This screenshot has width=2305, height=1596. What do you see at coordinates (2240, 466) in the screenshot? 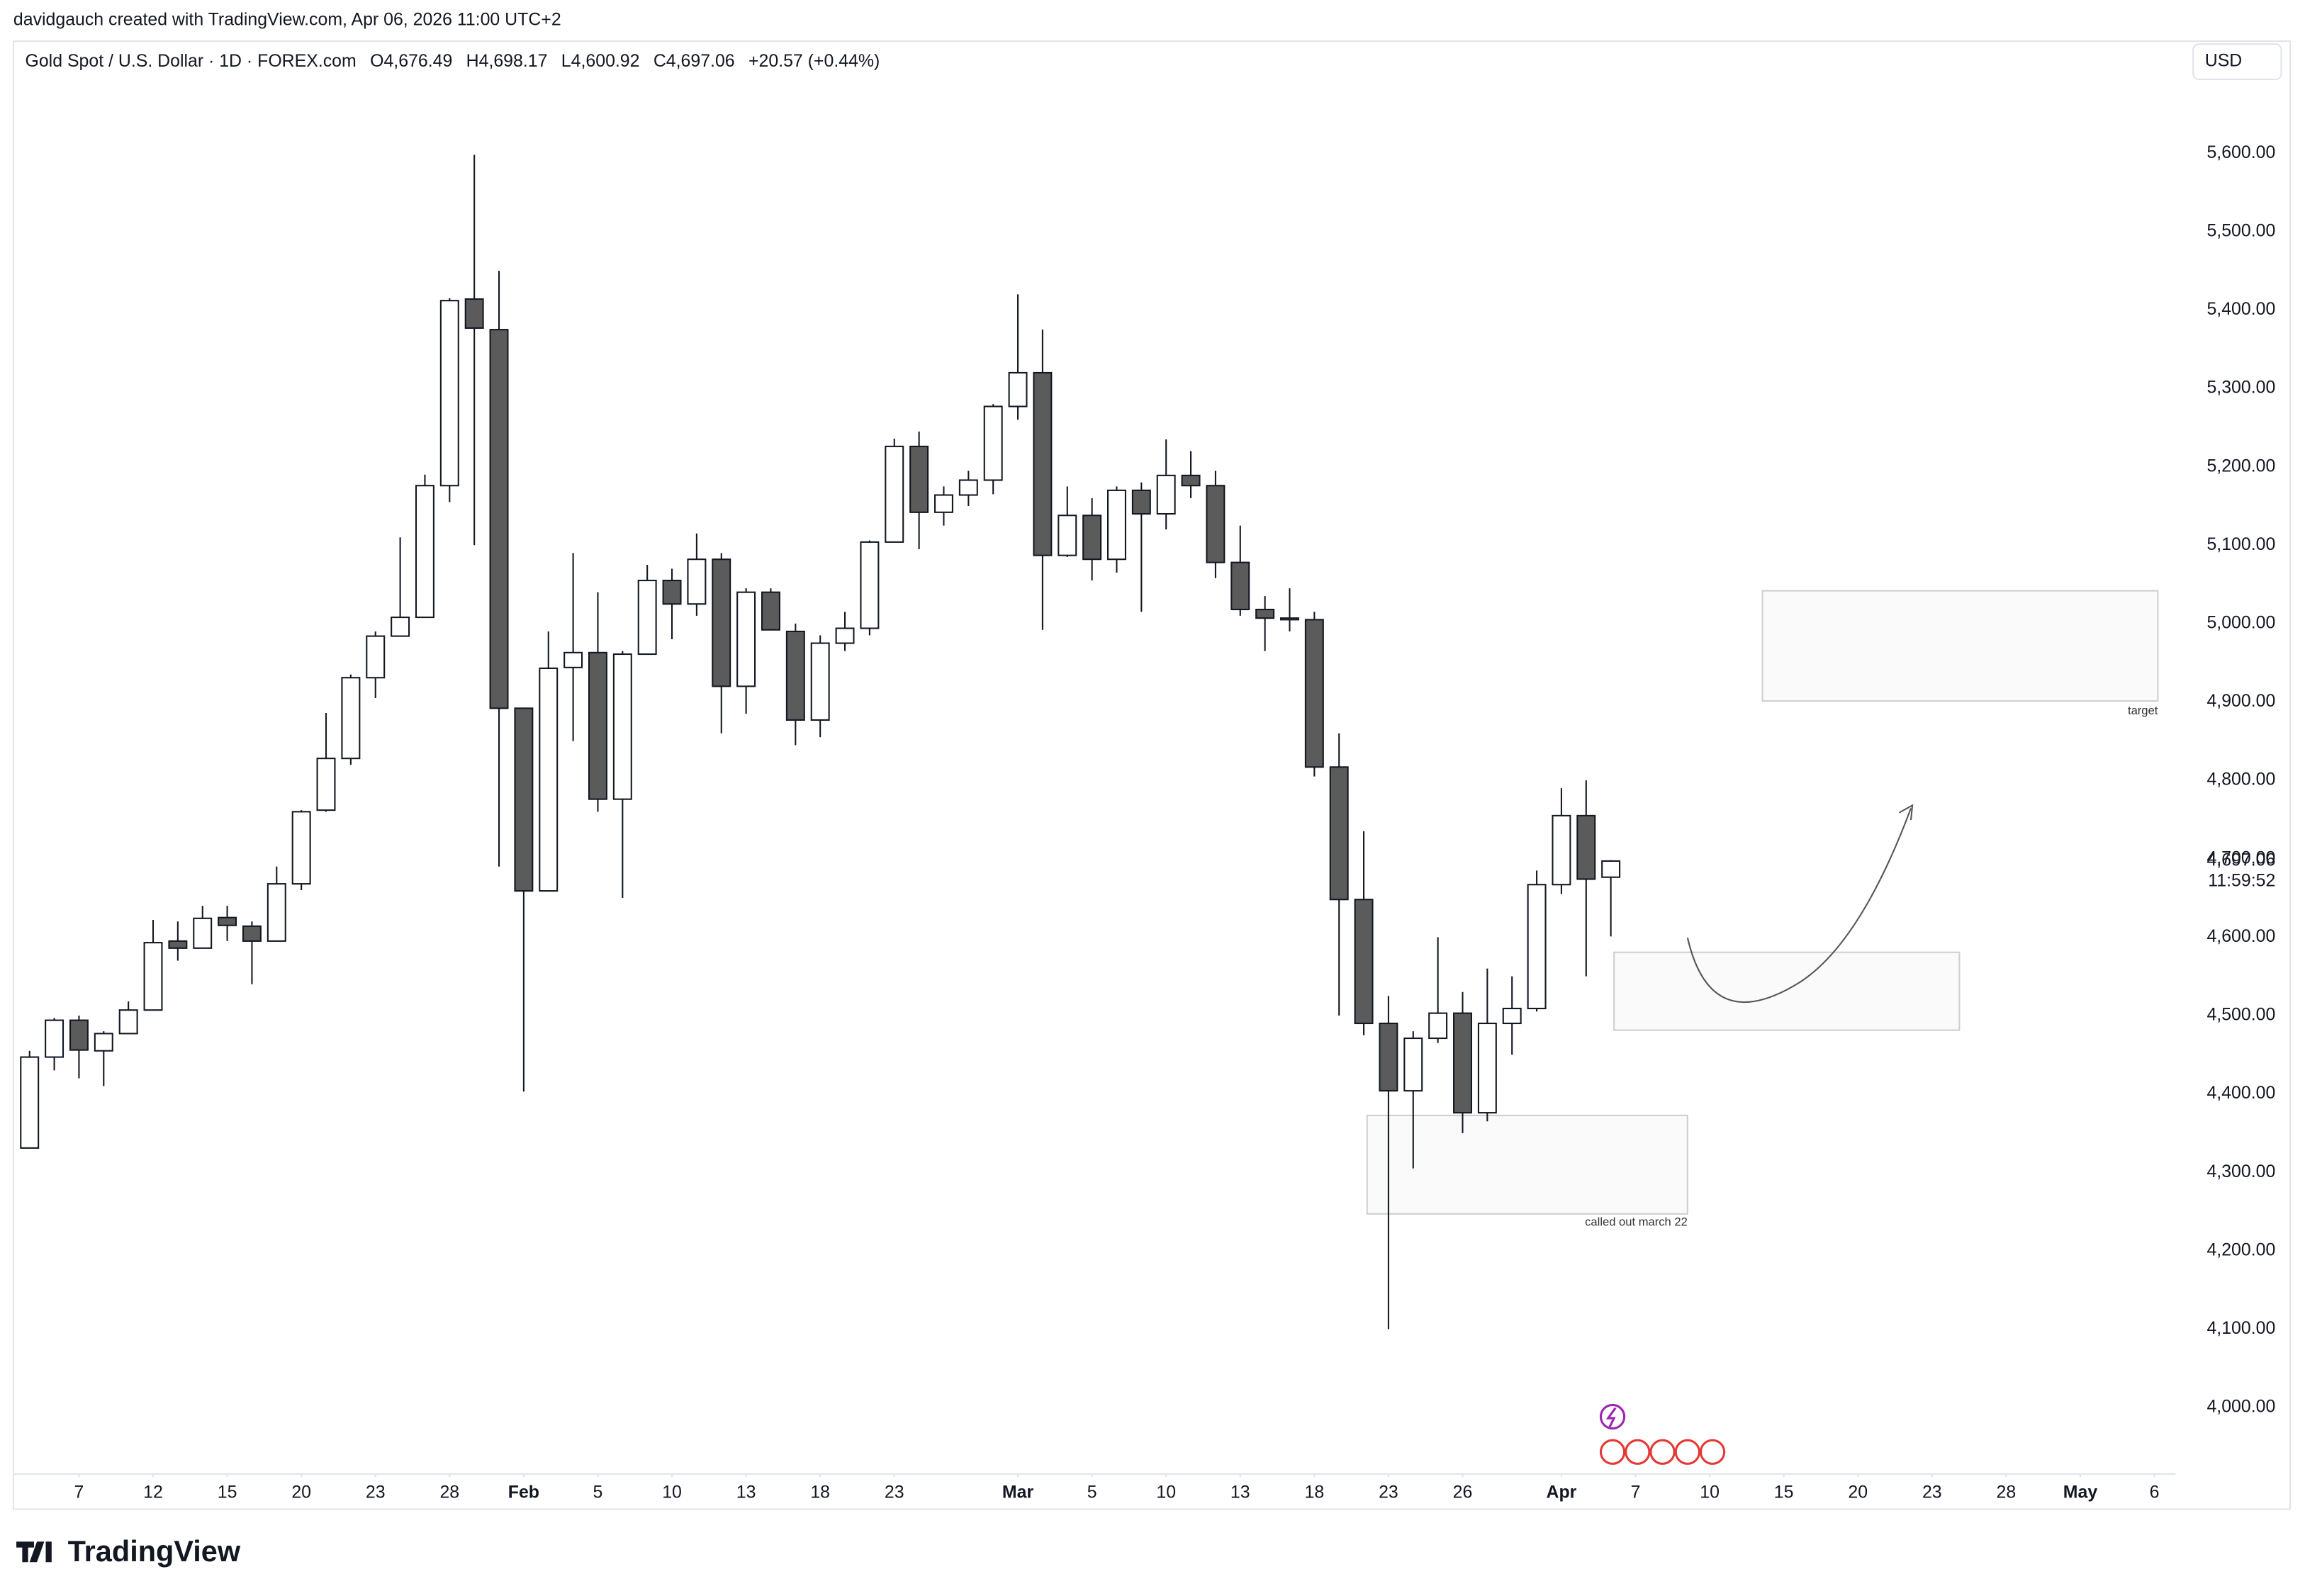
I see `y-tick-label: 5,200.00` at bounding box center [2240, 466].